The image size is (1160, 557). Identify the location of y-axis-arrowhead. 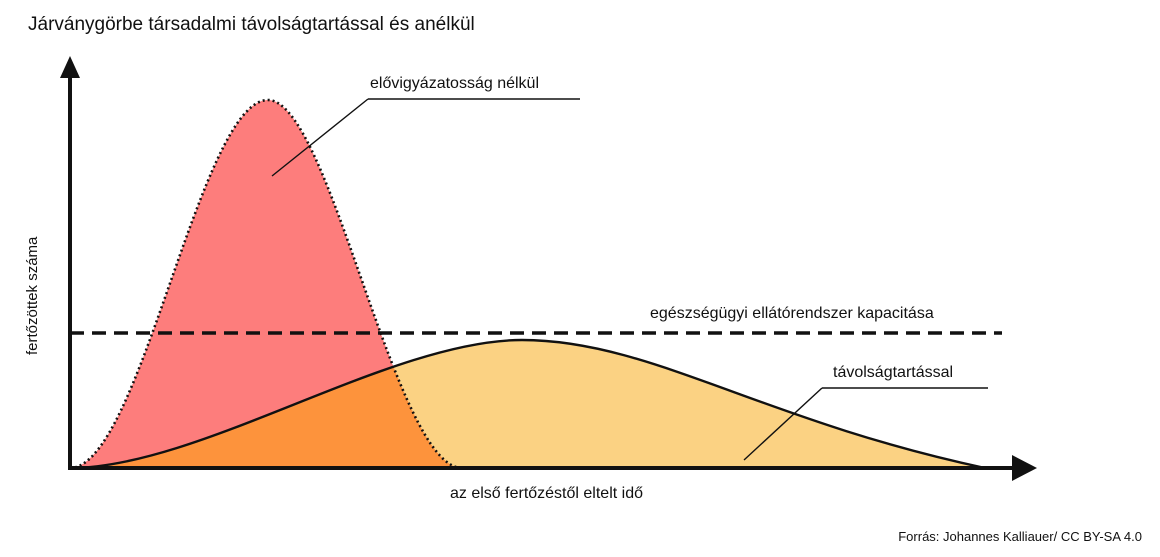
(70, 67).